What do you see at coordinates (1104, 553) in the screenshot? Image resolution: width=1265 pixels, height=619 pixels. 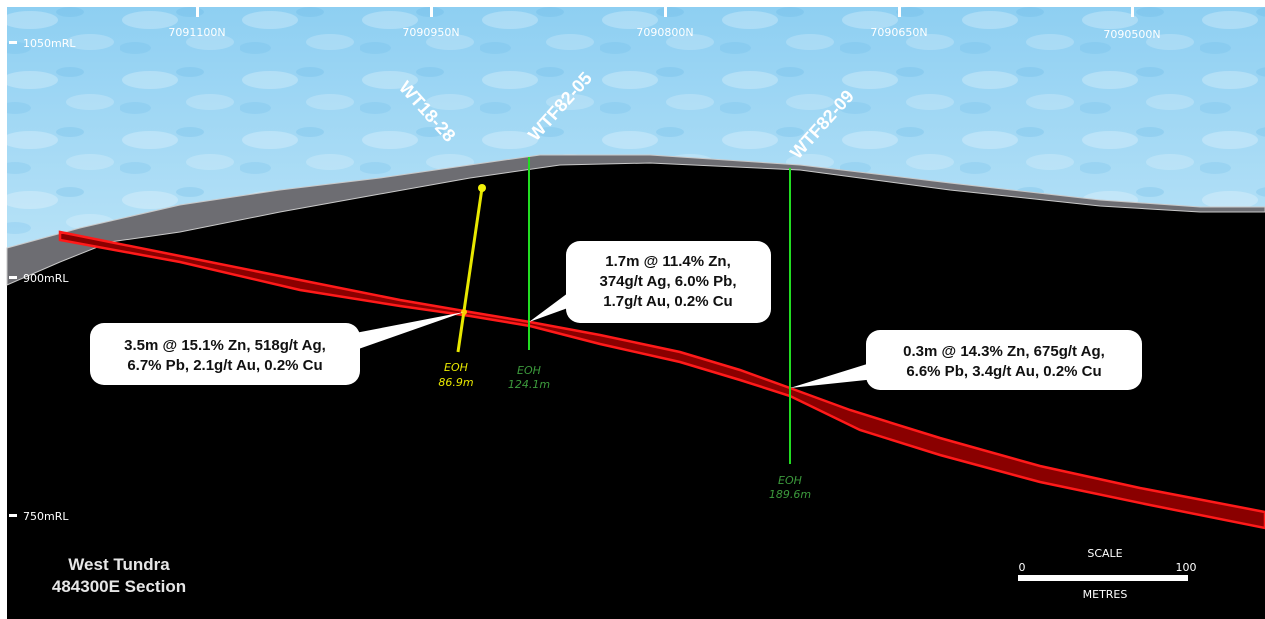 I see `scale-label: SCALE` at bounding box center [1104, 553].